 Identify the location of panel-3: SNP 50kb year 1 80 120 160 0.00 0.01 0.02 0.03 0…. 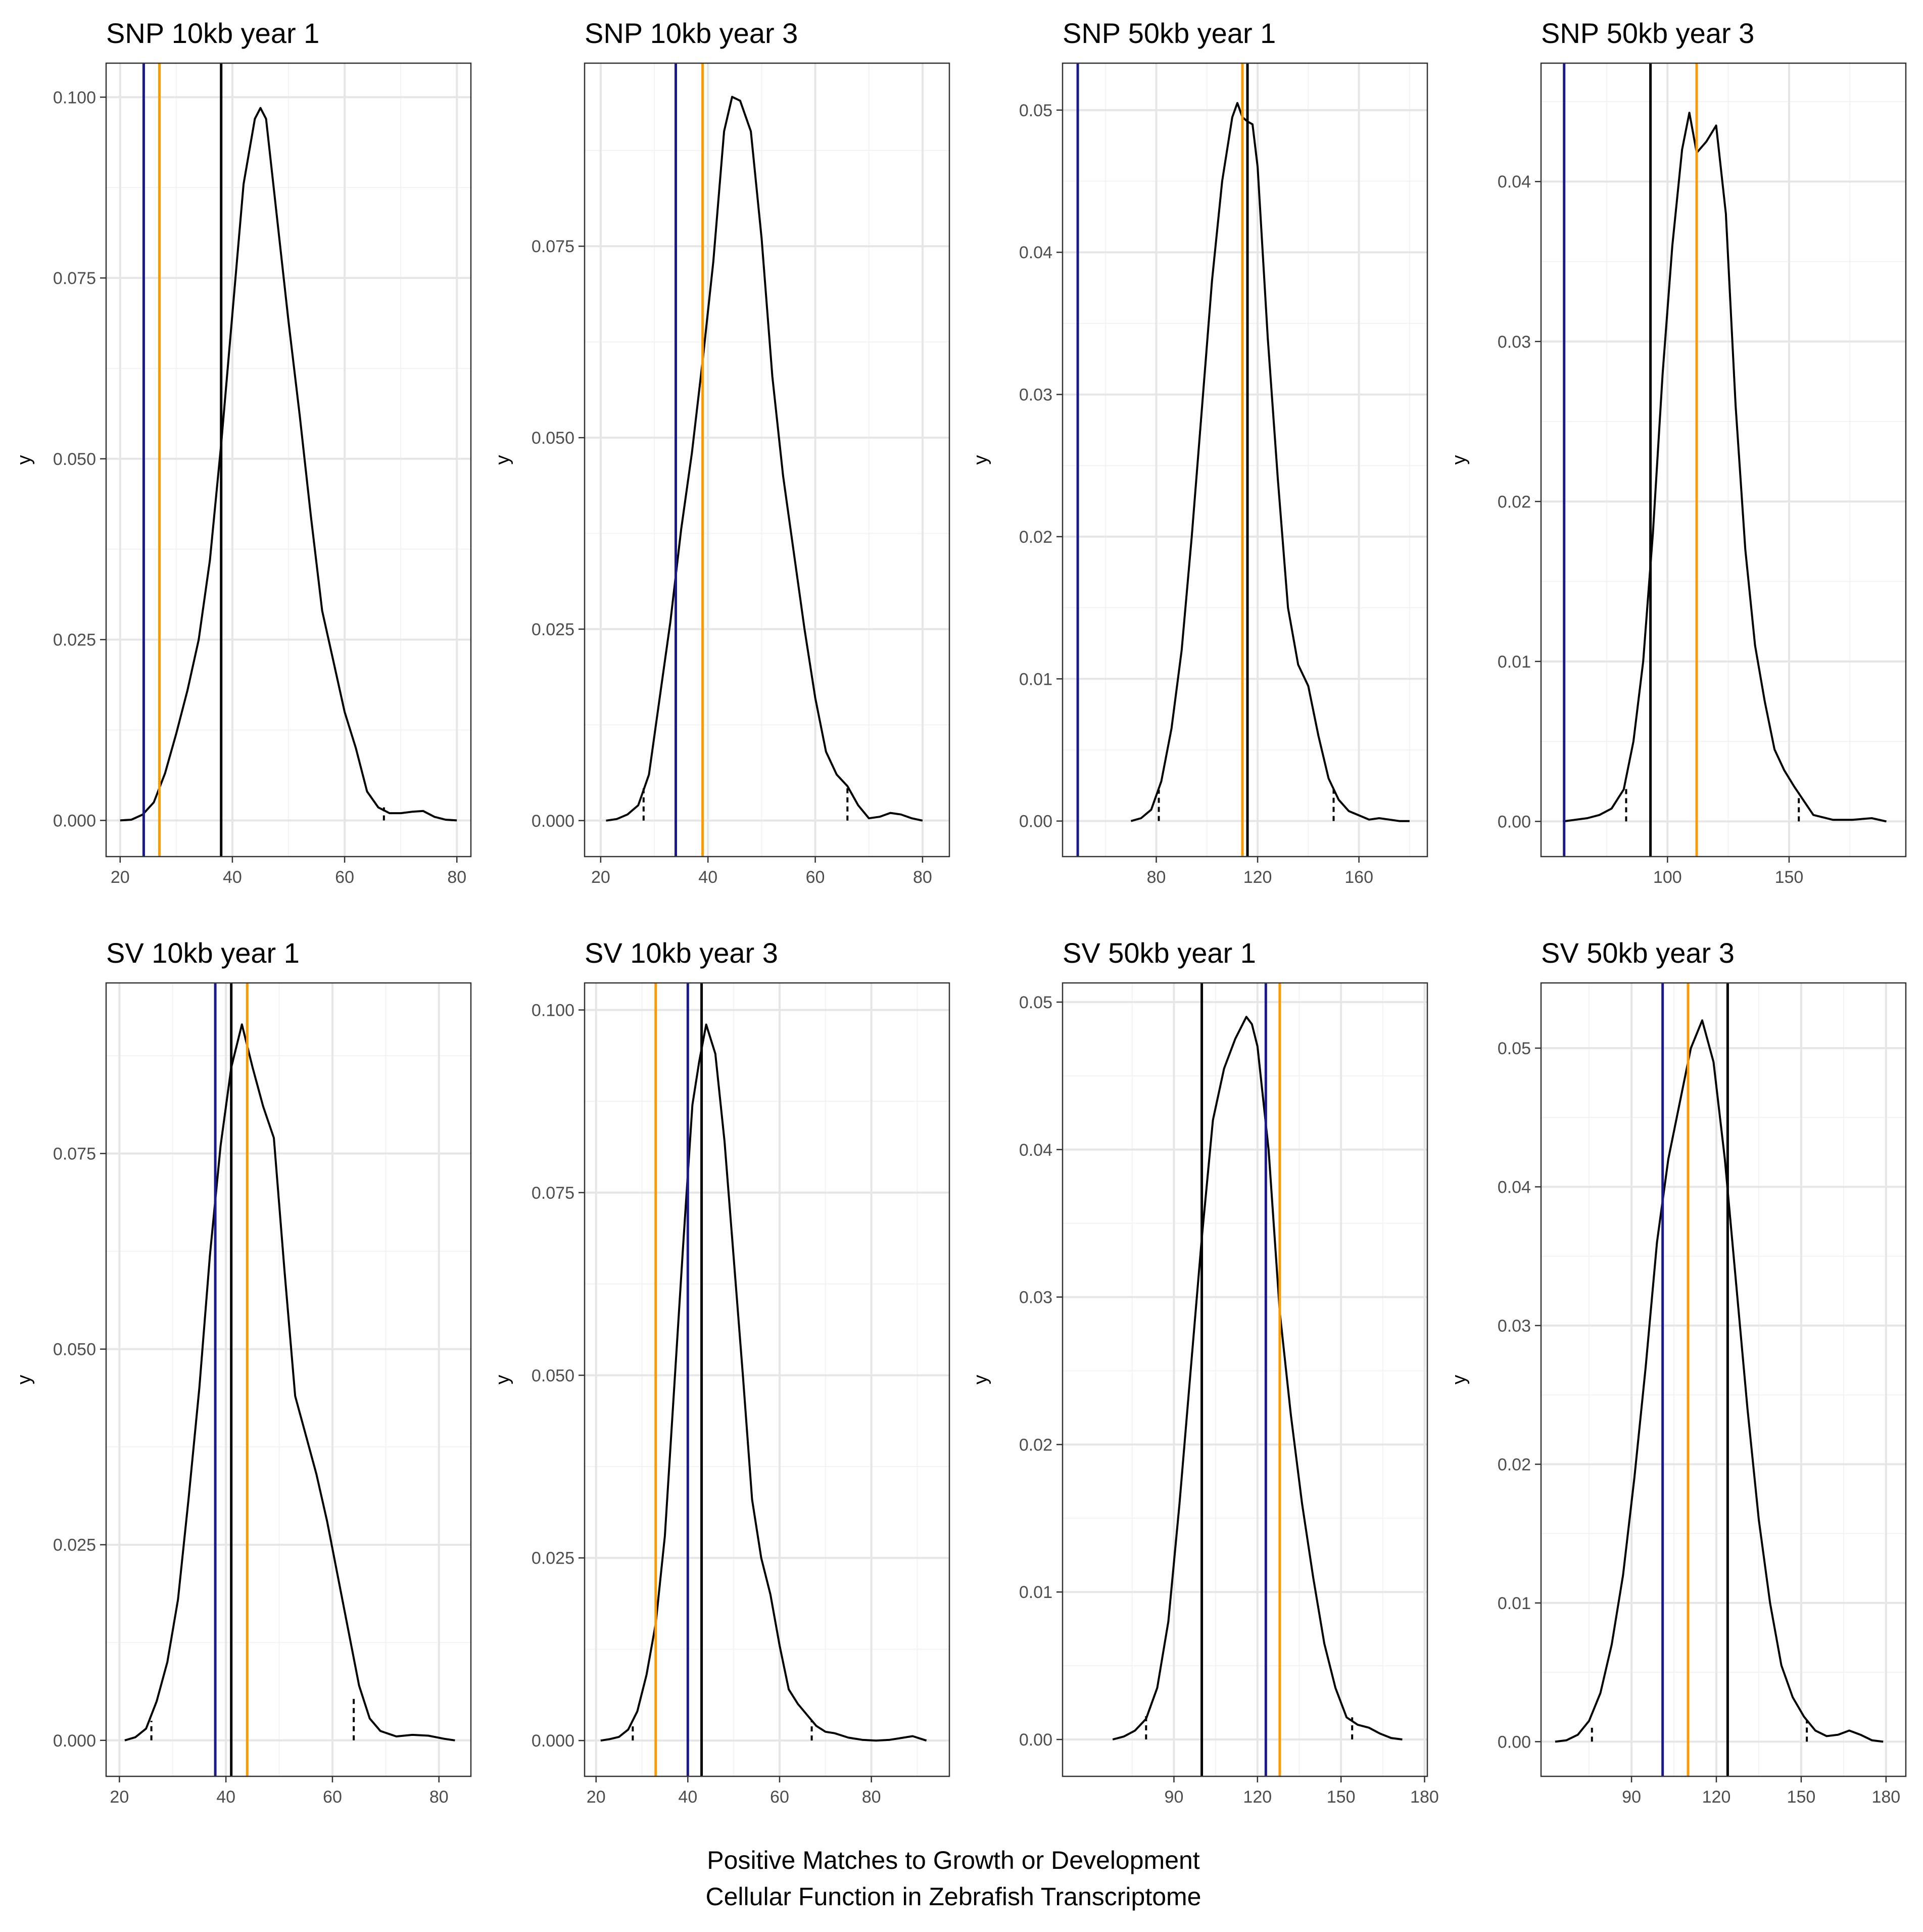
(1199, 452).